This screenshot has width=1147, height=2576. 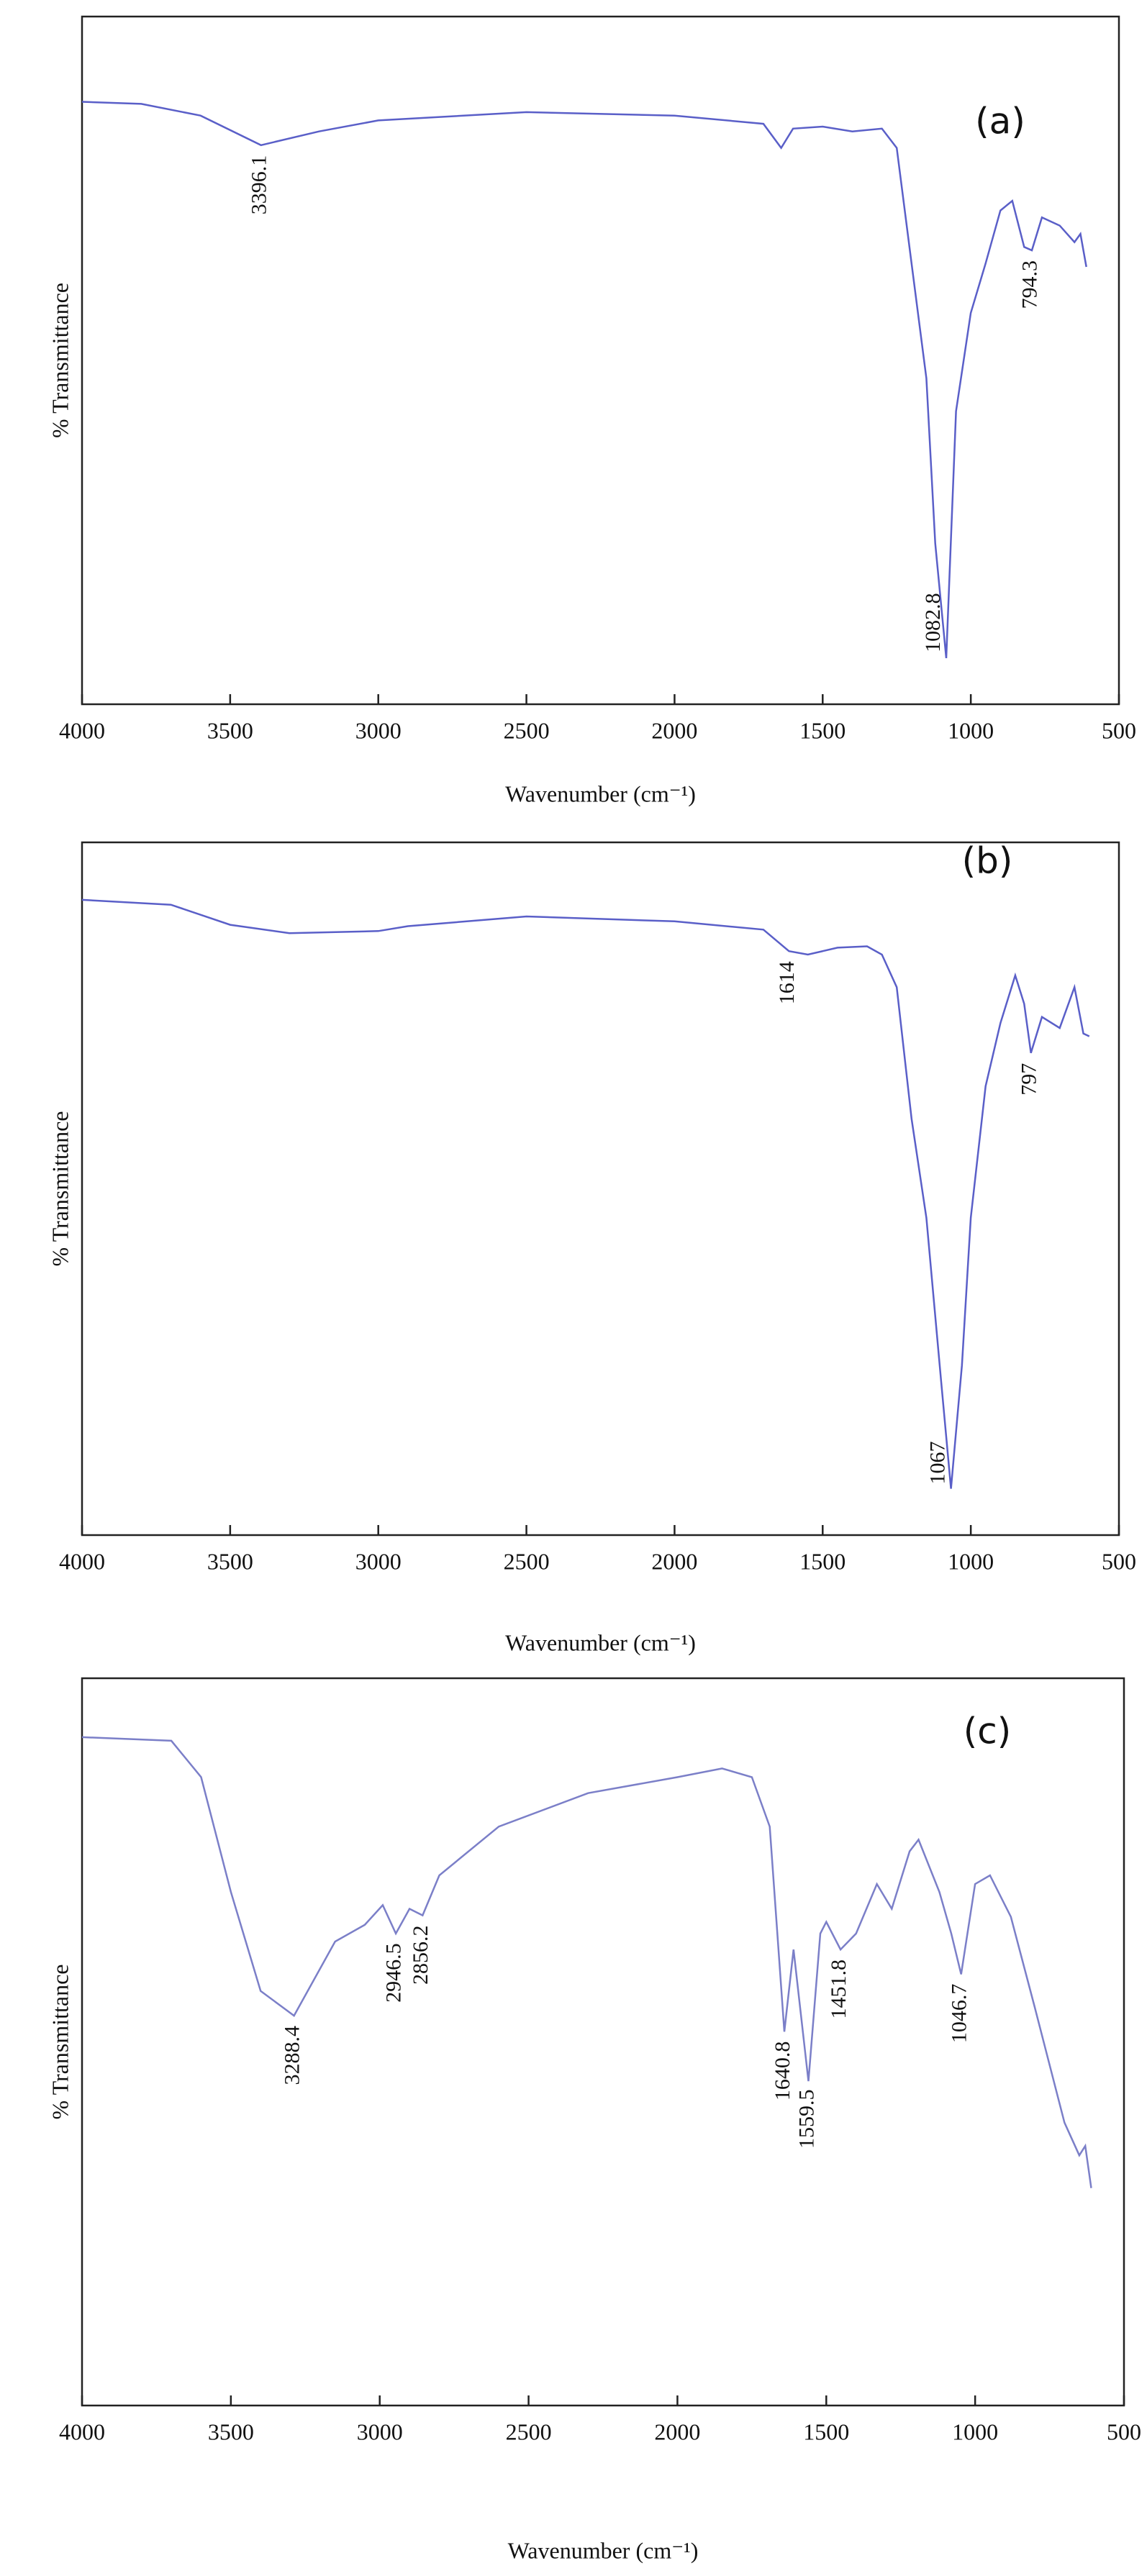 I want to click on peak-label: 797, so click(x=1029, y=1079).